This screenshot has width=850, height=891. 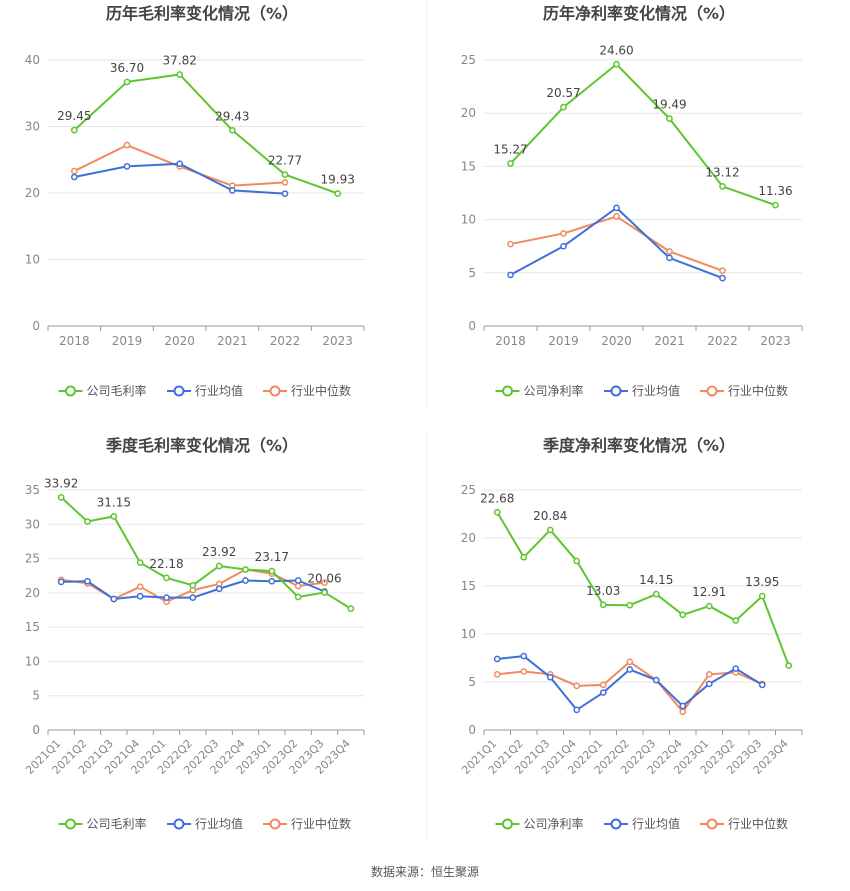 What do you see at coordinates (510, 150) in the screenshot?
I see `data-label: 15.27` at bounding box center [510, 150].